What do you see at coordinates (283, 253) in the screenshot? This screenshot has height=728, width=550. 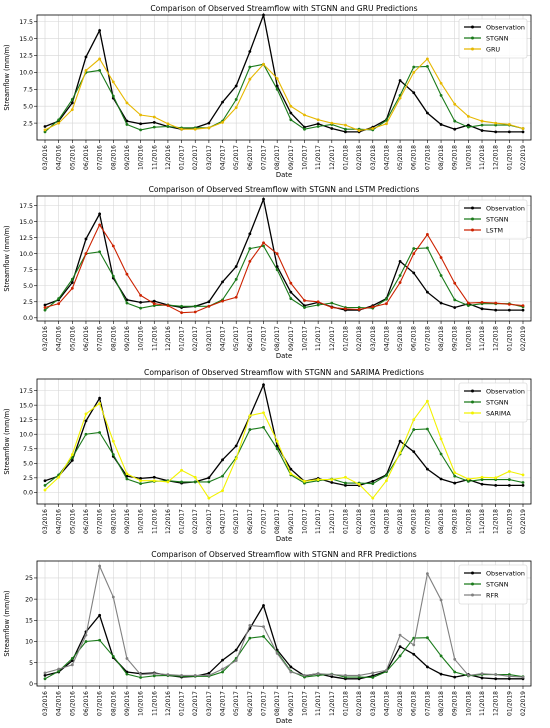 I see `series-line-observation` at bounding box center [283, 253].